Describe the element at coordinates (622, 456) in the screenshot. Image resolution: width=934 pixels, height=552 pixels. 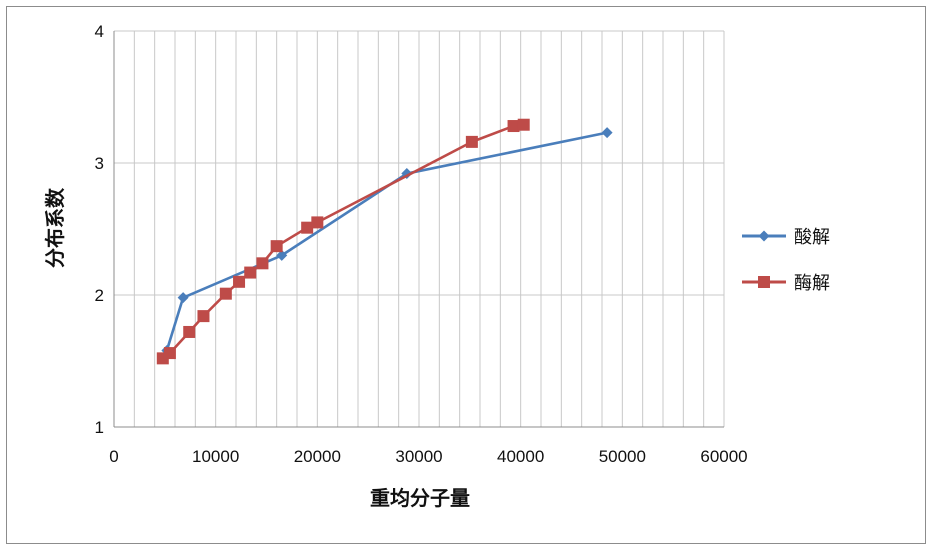
I see `x-tick-label: 50000` at that location.